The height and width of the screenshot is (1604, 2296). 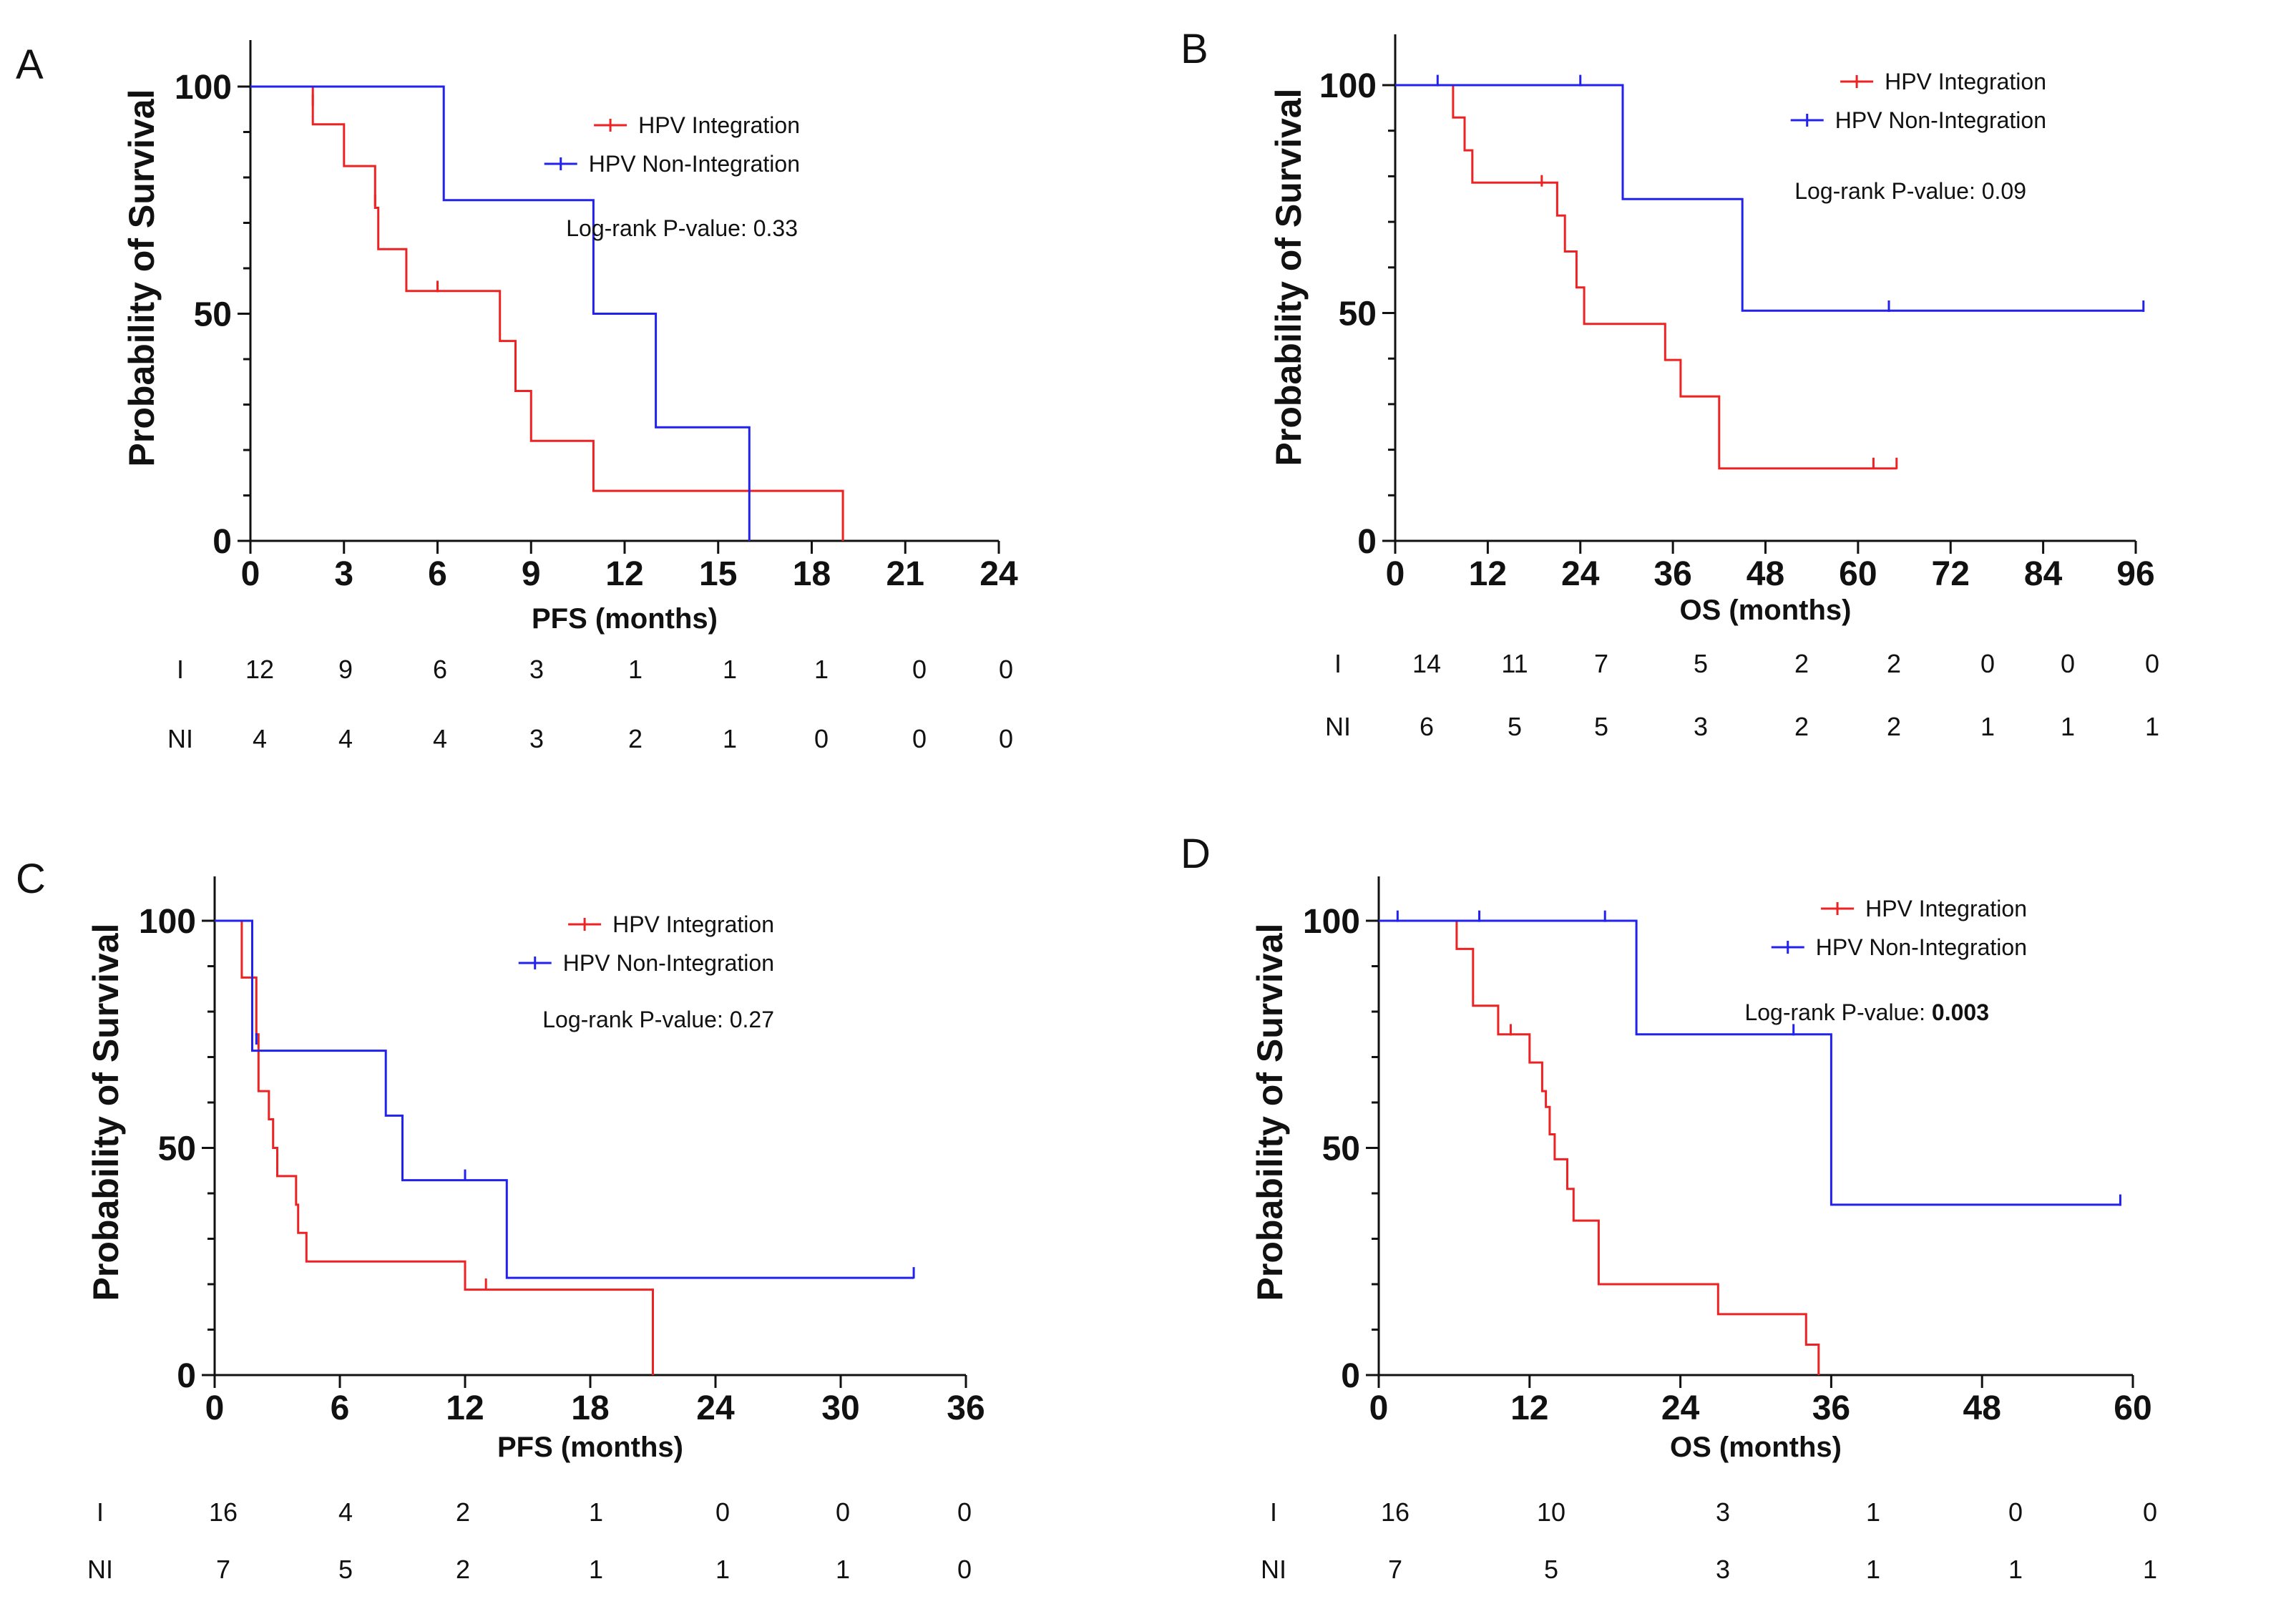 What do you see at coordinates (1765, 574) in the screenshot?
I see `x-tick-label: 48` at bounding box center [1765, 574].